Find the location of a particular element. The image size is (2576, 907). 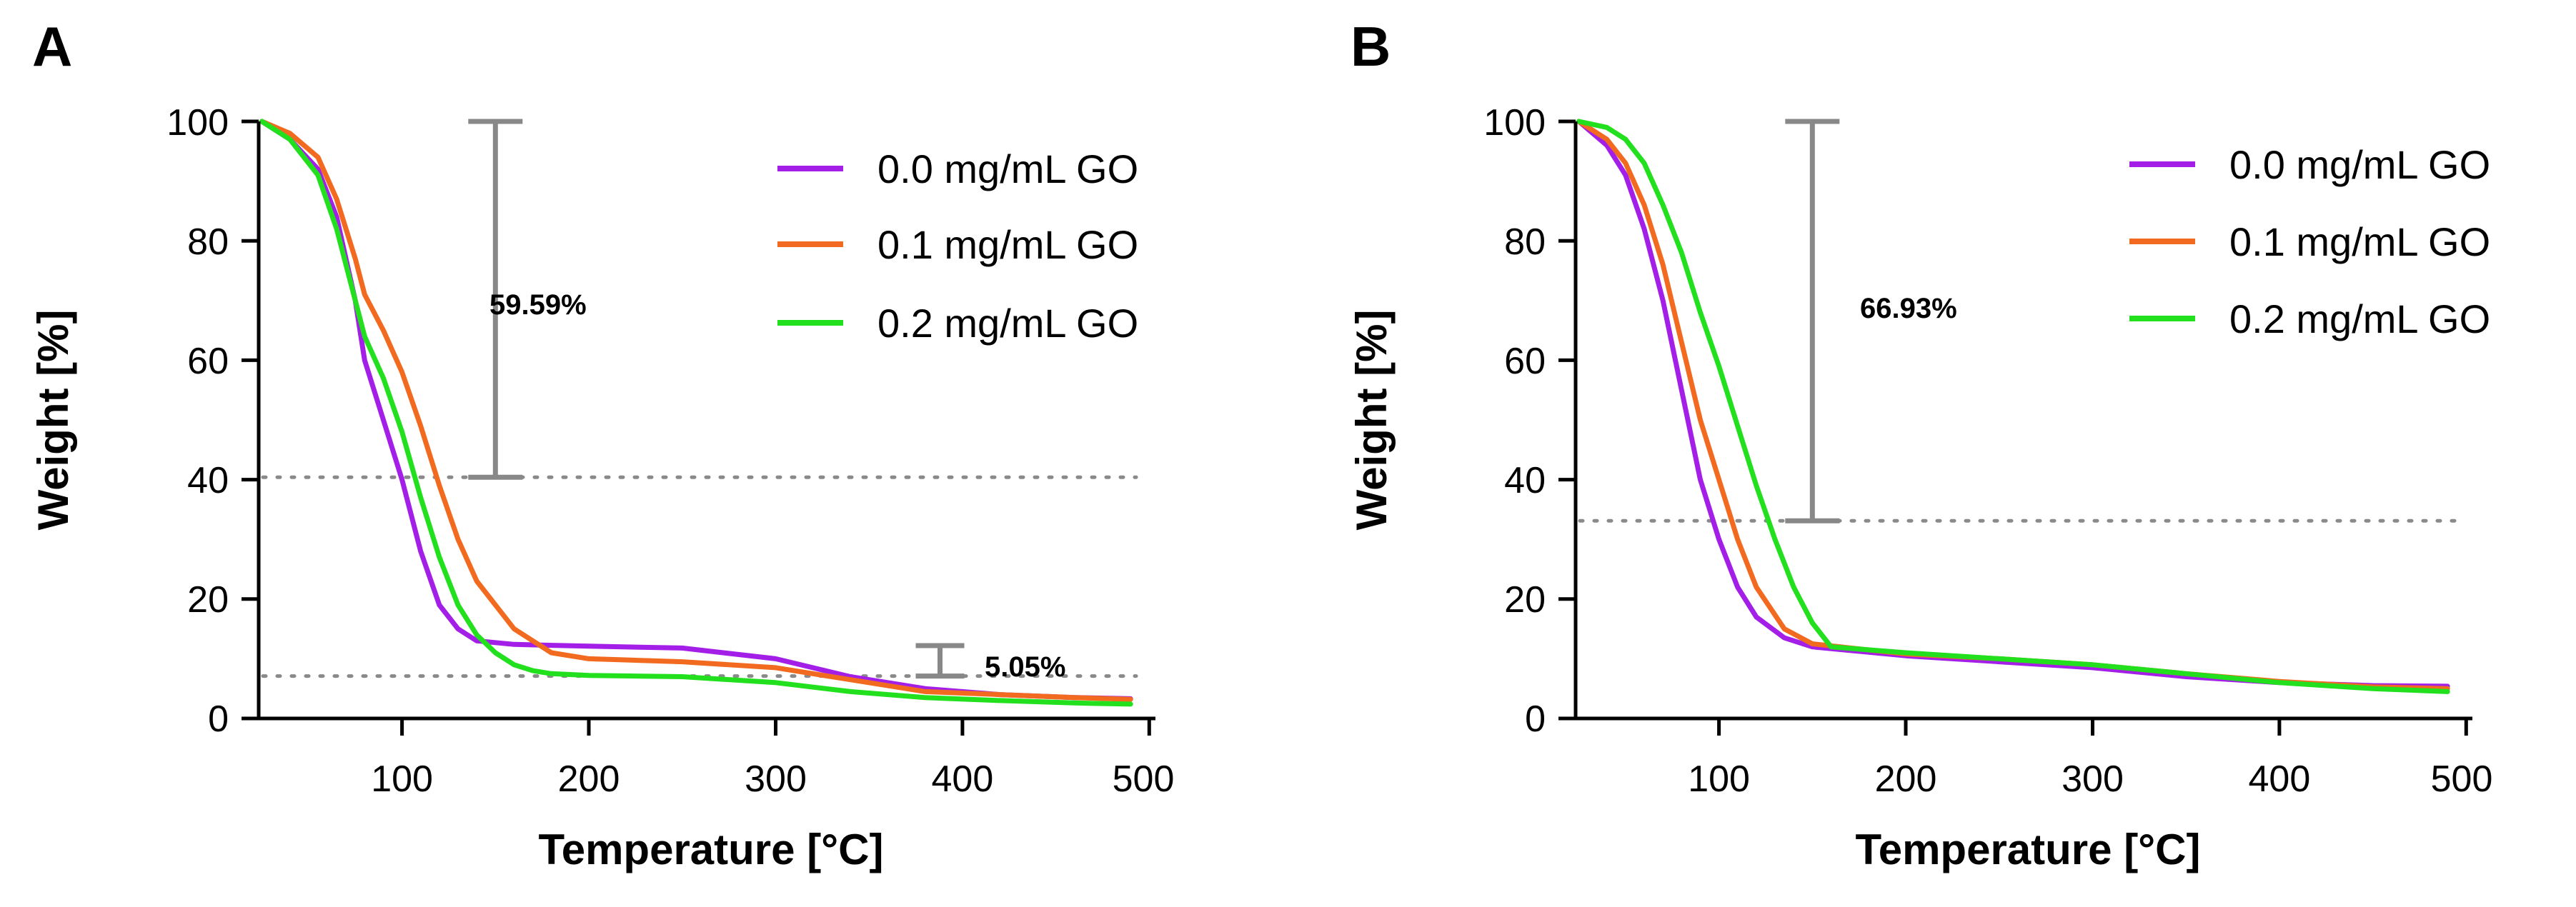

panel-a-legend-label-3: 0.2 mg/mL GO is located at coordinates (1007, 323).